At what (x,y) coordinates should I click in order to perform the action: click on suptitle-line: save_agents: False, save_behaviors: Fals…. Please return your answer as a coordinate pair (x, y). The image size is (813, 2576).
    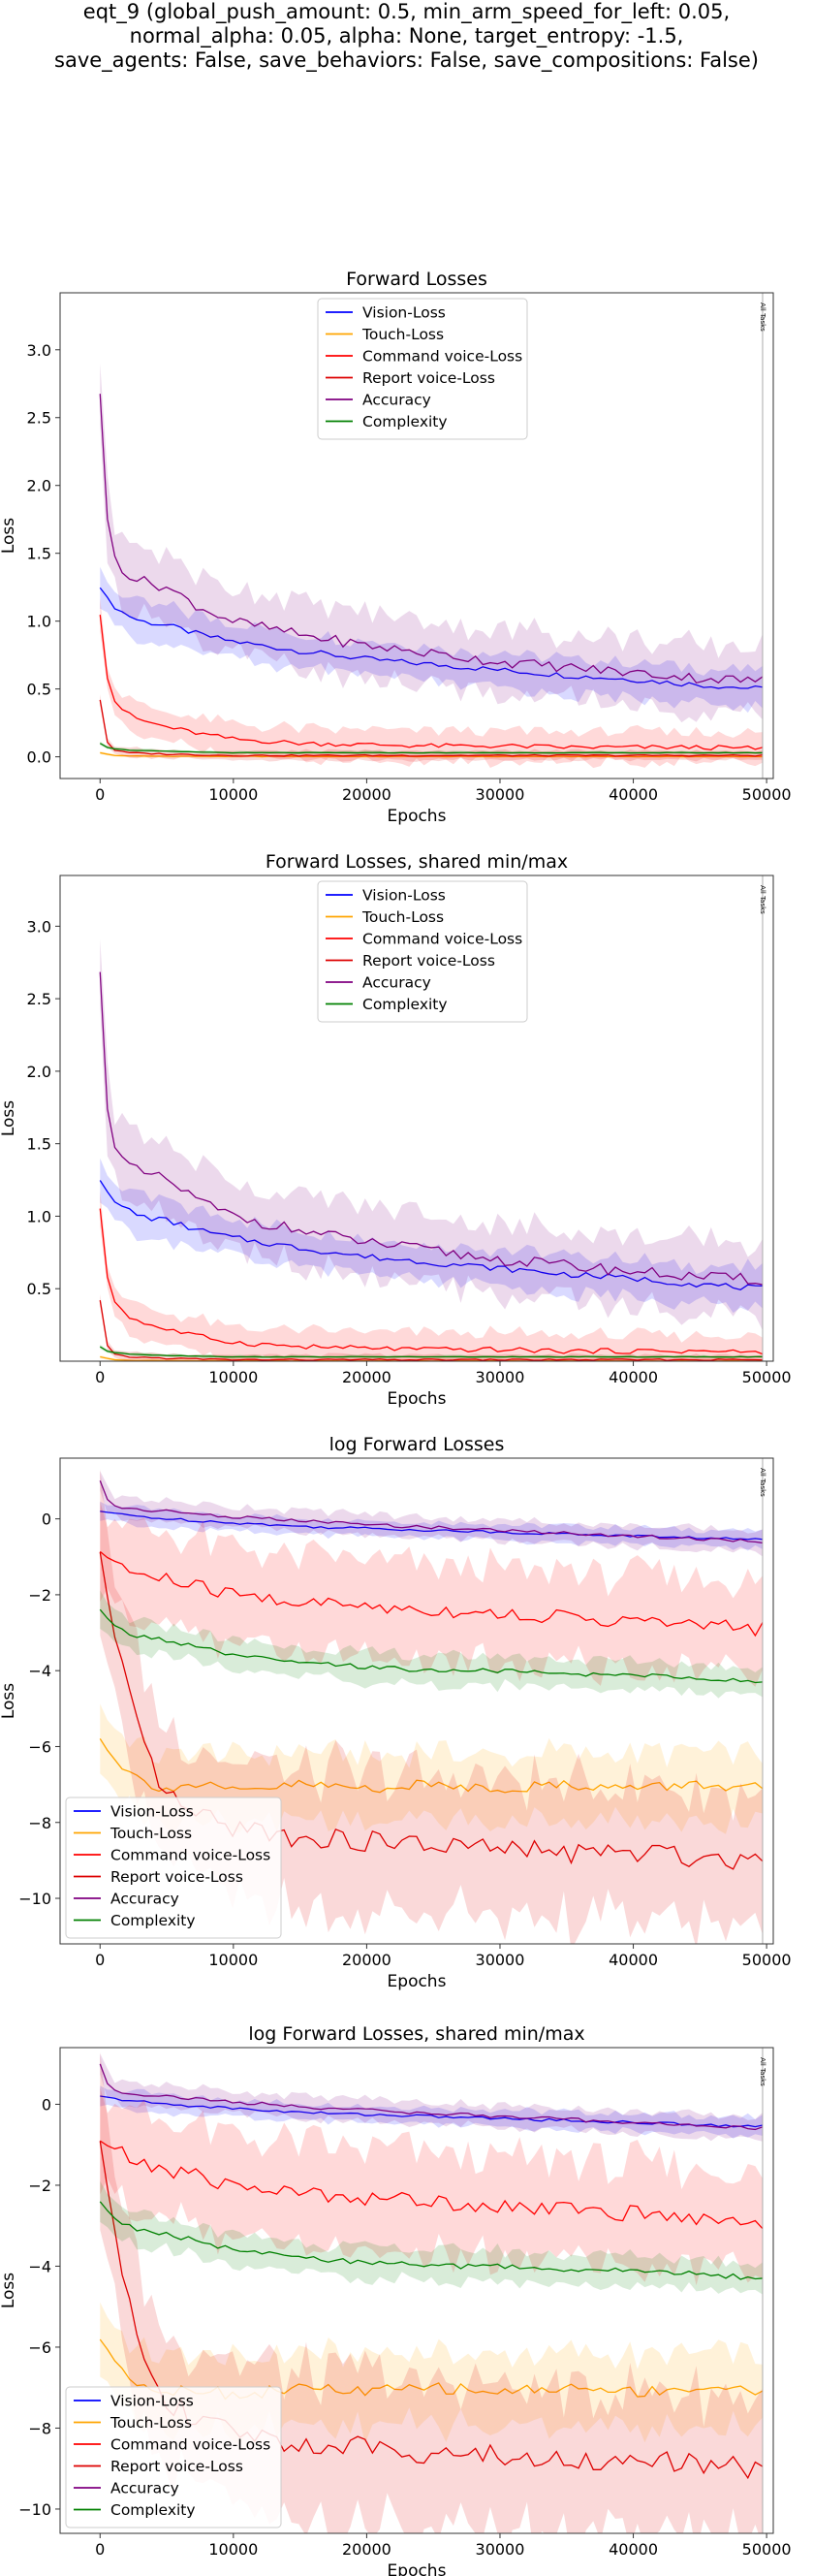
    Looking at the image, I should click on (406, 60).